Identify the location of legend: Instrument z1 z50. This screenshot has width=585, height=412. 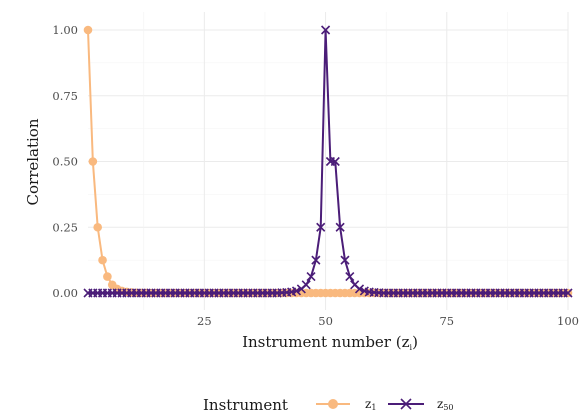
(328, 404).